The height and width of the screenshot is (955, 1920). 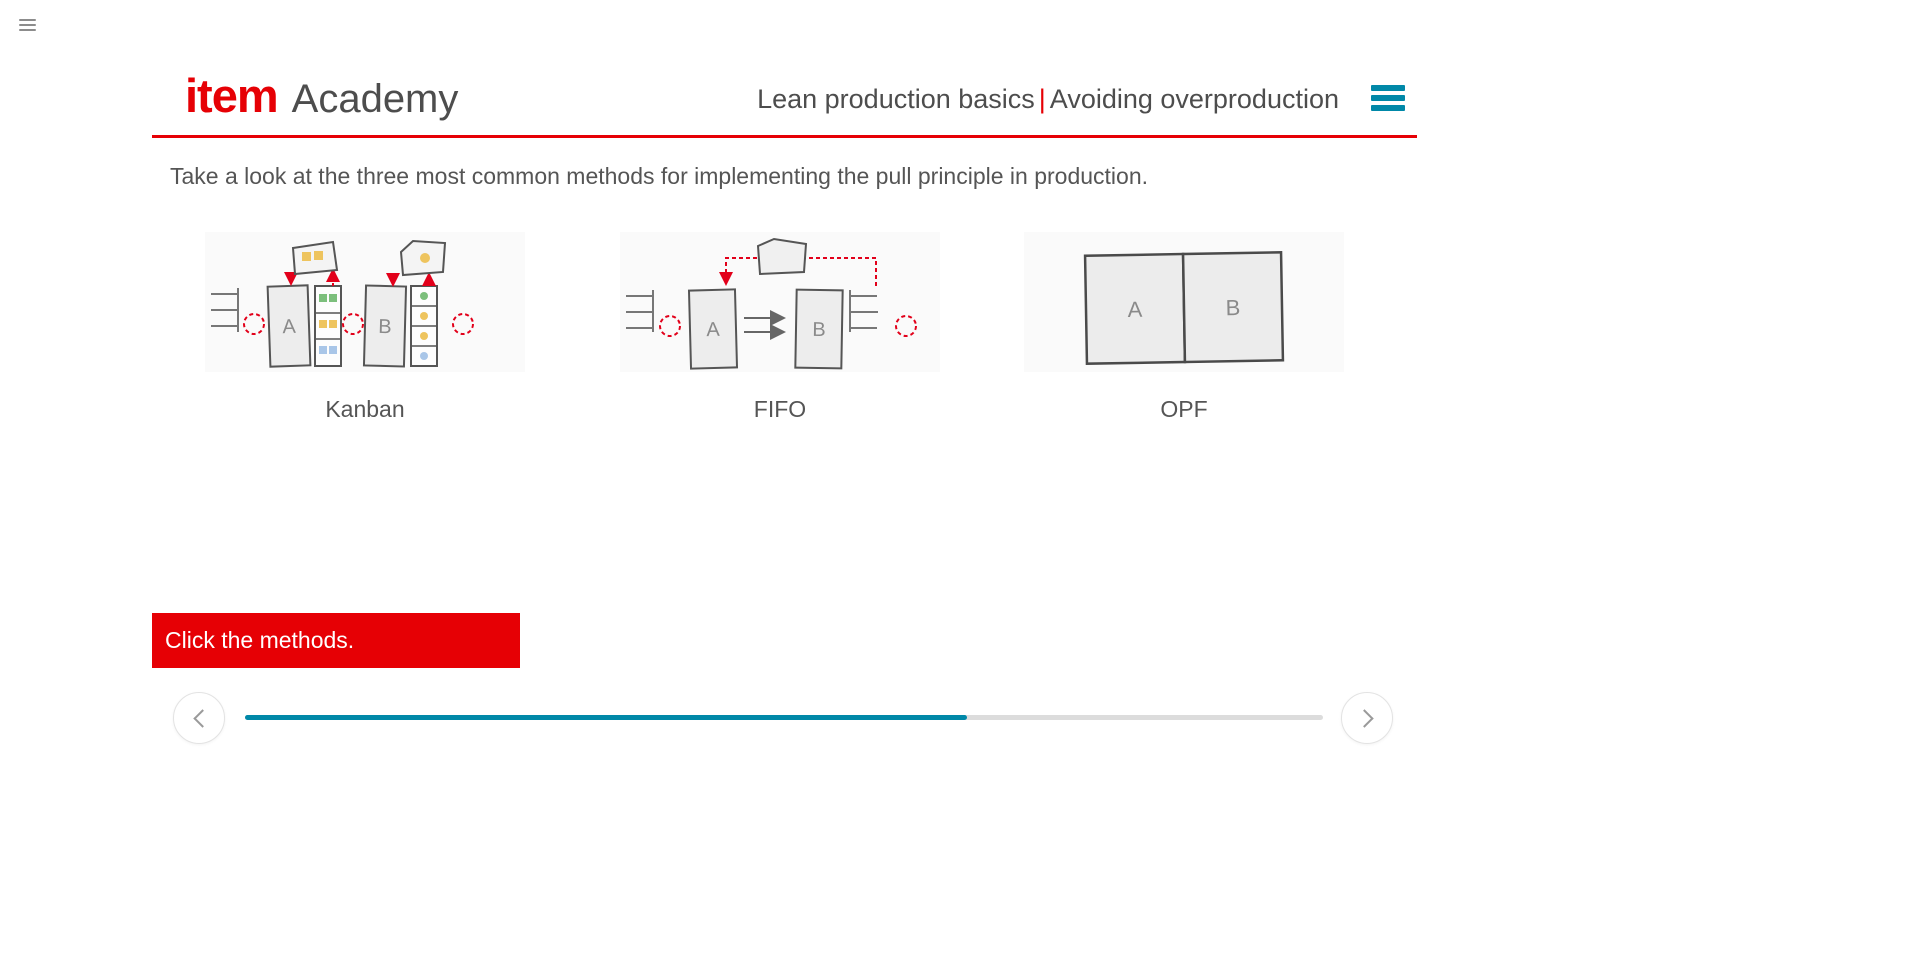 I want to click on method-opf: A B OPF, so click(x=1184, y=327).